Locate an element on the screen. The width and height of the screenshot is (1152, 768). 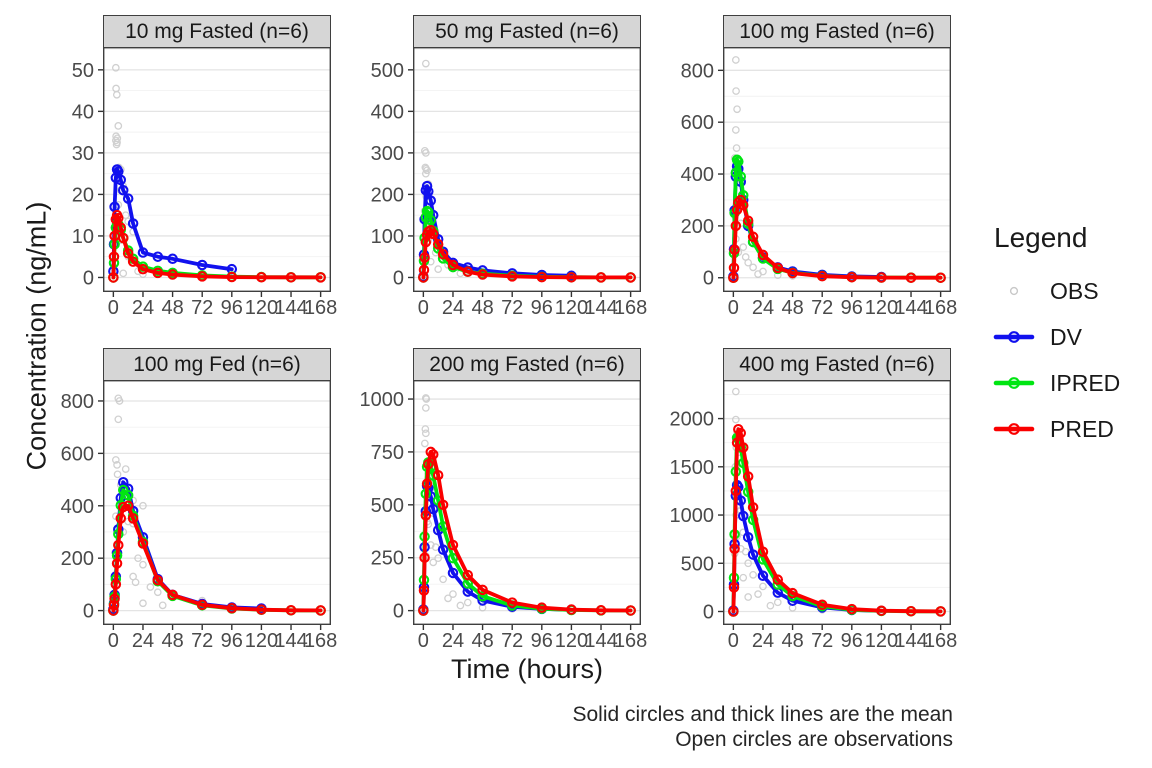
svg-text: 300 is located at coordinates (387, 154).